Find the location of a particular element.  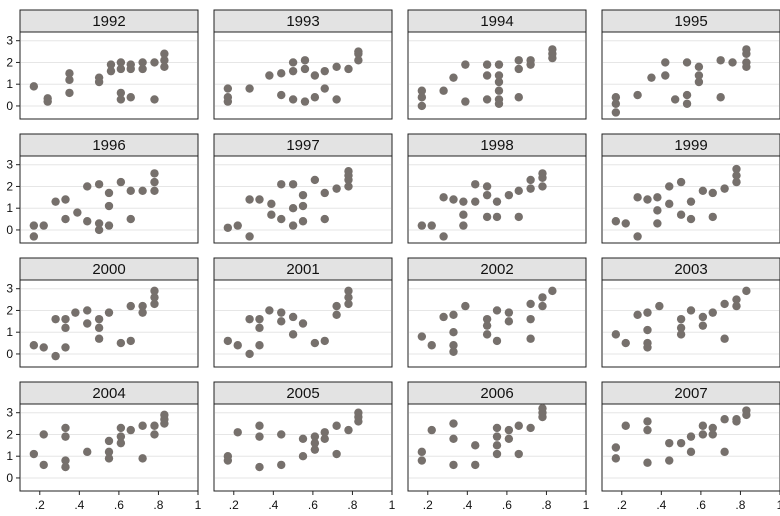

facet-panel-1999: 1999 is located at coordinates (690, 188).